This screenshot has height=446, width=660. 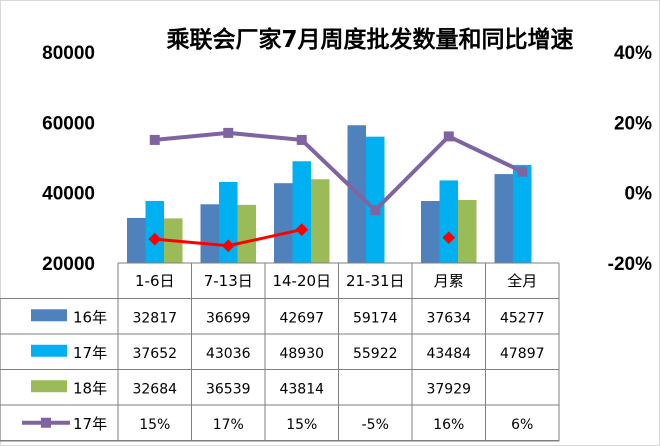 I want to click on table-cell-value: 36699, so click(x=228, y=318).